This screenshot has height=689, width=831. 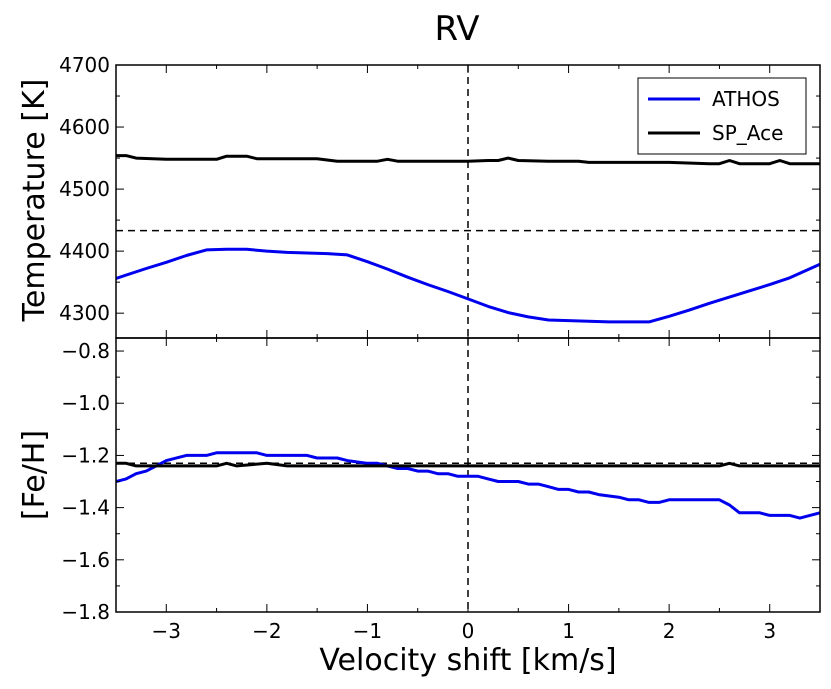 I want to click on temperature-ytick-label: 4400, so click(x=84, y=251).